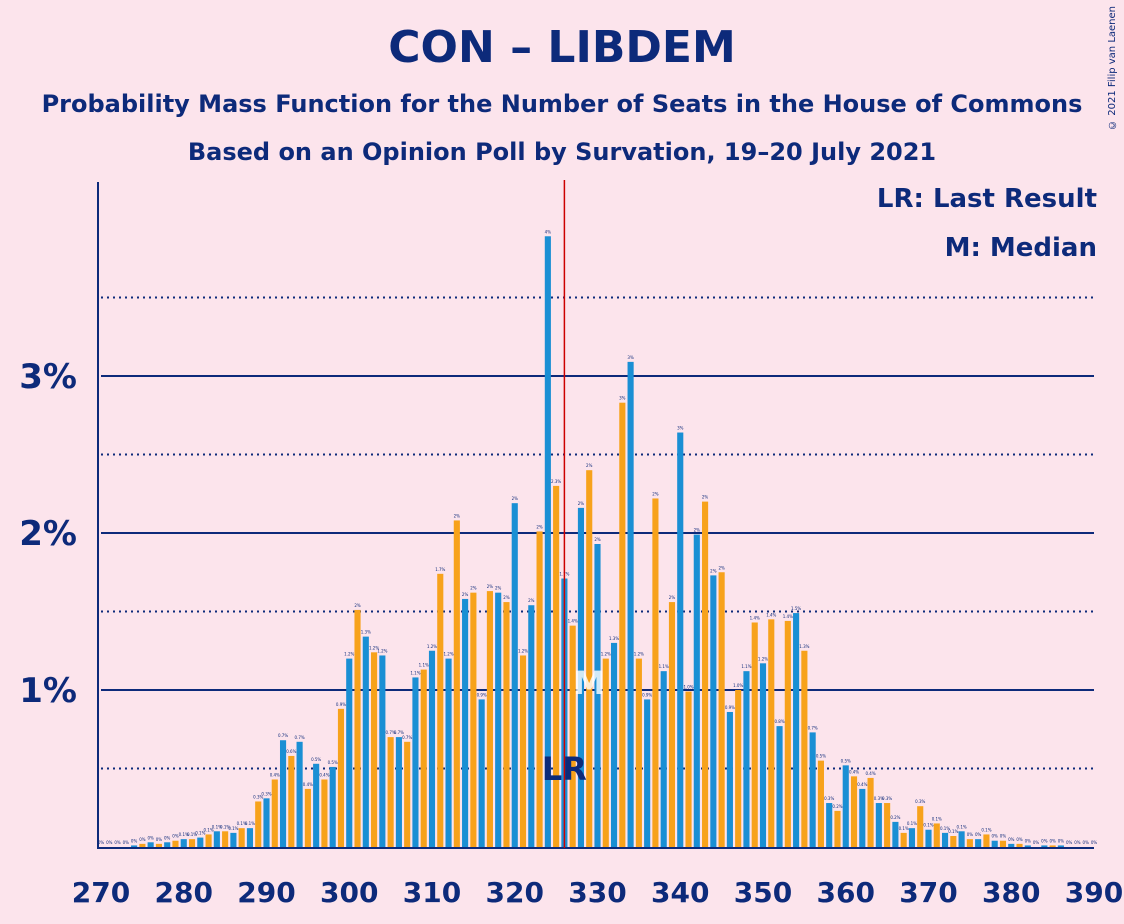 This screenshot has width=1124, height=924. I want to click on bar-label-352: 0.8%, so click(779, 721).